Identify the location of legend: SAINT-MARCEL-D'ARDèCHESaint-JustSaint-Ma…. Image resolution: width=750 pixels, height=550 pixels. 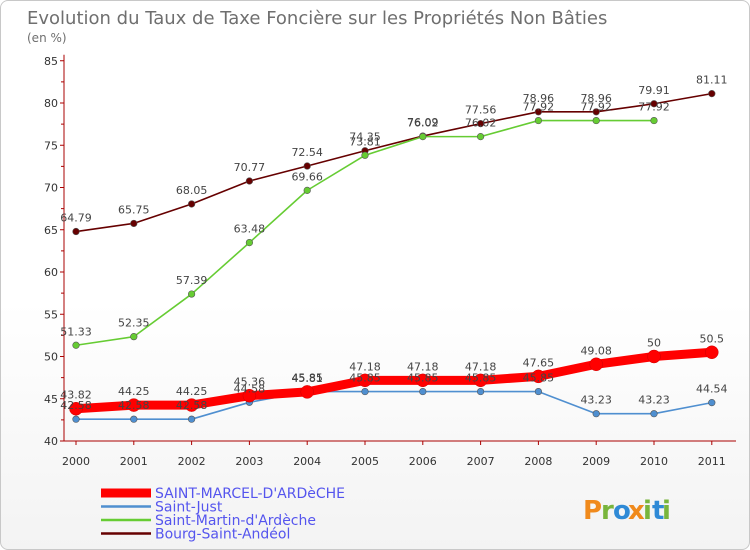
(223, 514).